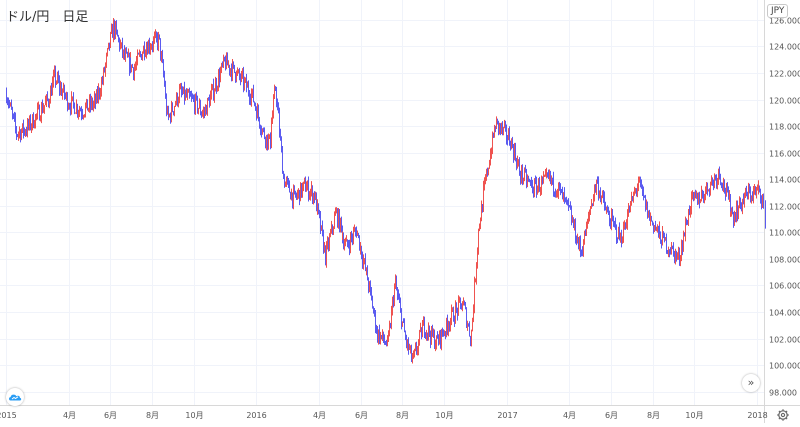 This screenshot has width=800, height=427. What do you see at coordinates (256, 415) in the screenshot?
I see `x-tick-label: 2016` at bounding box center [256, 415].